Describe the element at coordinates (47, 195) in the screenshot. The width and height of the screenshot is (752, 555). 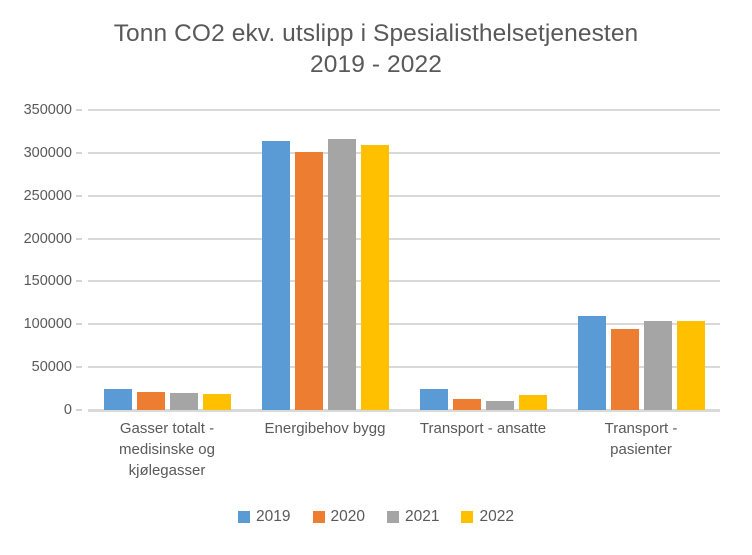
I see `y-axis-tick-label: 250000` at that location.